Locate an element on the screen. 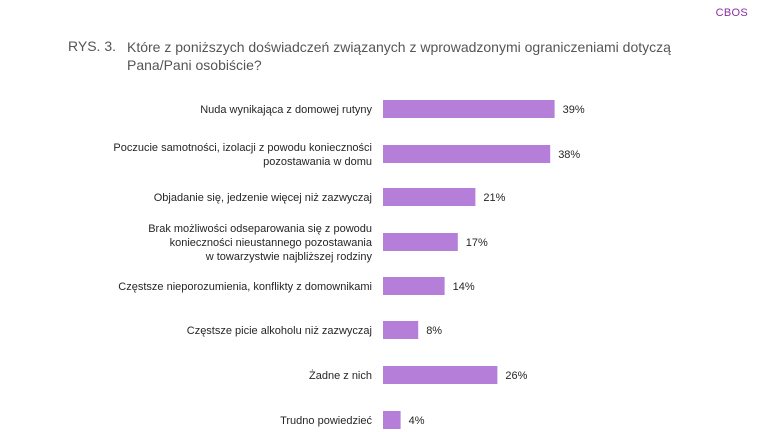 This screenshot has height=432, width=780. value-label-4: 14% is located at coordinates (464, 287).